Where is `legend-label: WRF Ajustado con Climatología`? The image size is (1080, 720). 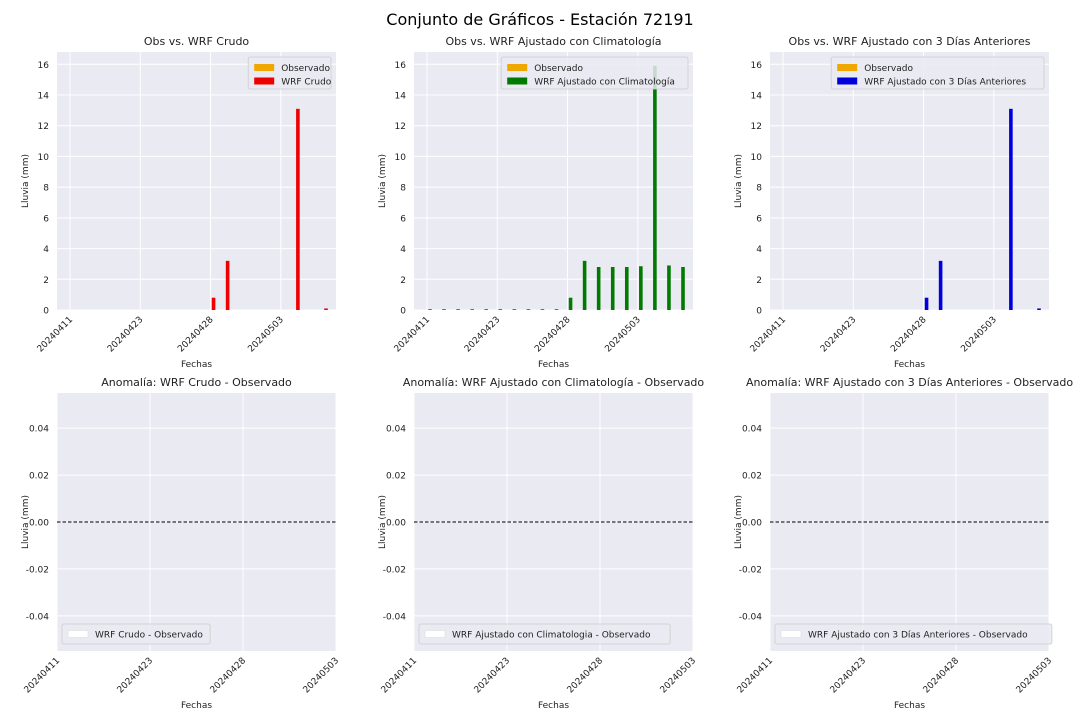 legend-label: WRF Ajustado con Climatología is located at coordinates (604, 83).